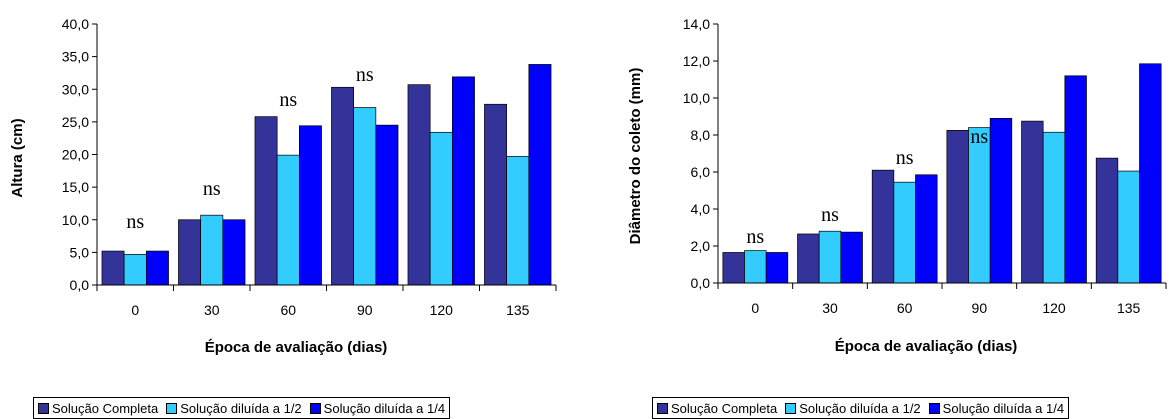 The image size is (1172, 419). I want to click on y-tick-label: 0,0, so click(701, 283).